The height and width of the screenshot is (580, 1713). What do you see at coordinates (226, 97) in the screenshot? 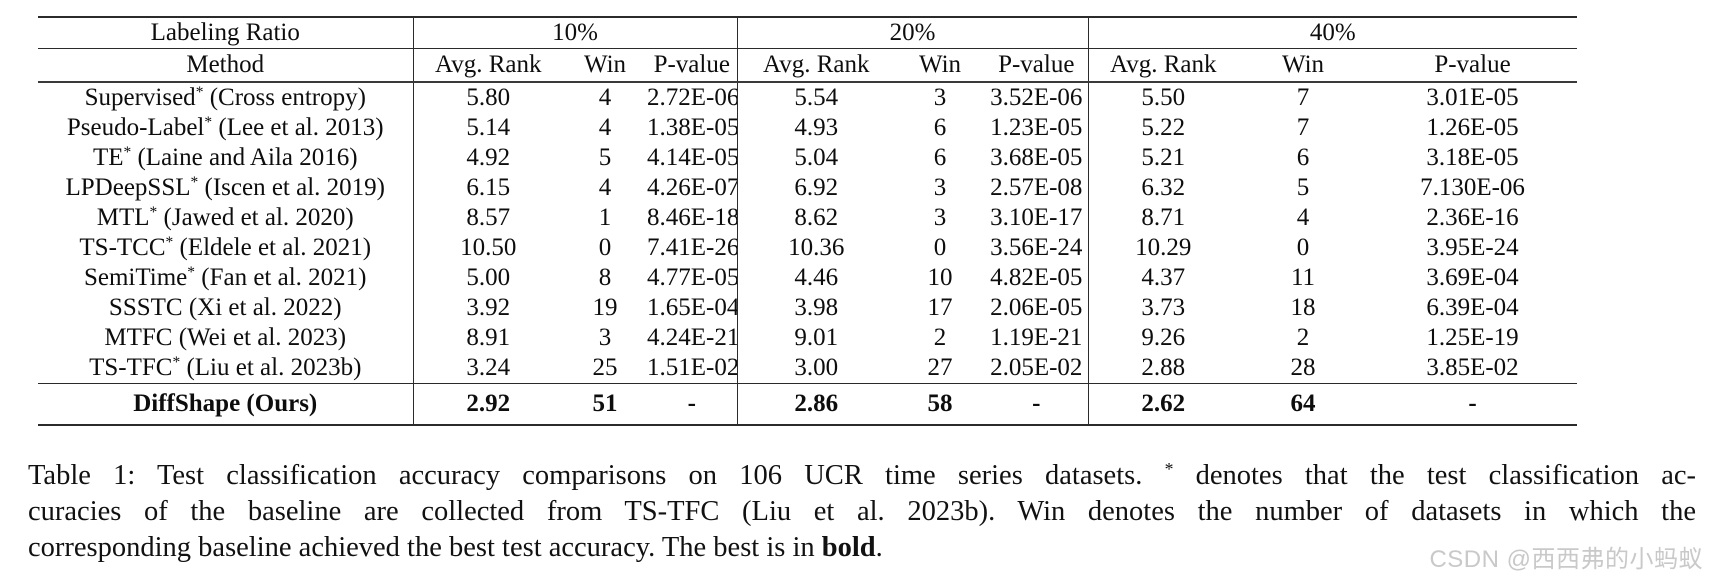
I see `method-cell: Supervised* (Cross entropy)` at bounding box center [226, 97].